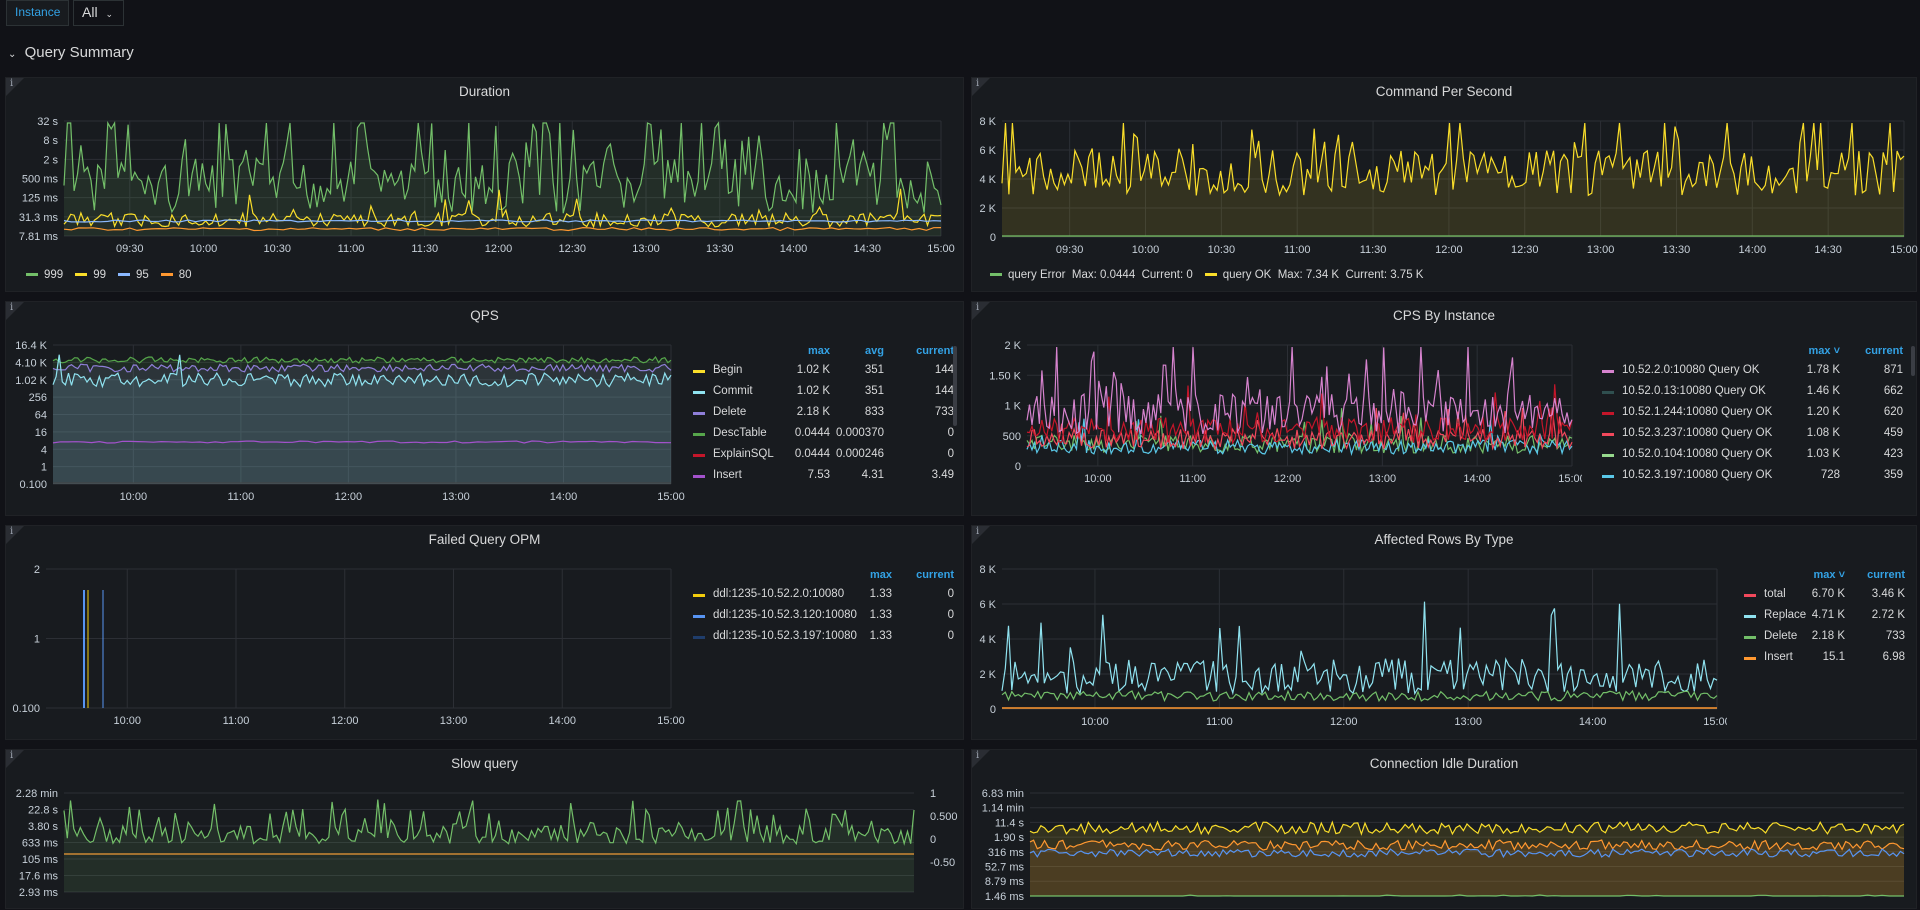  What do you see at coordinates (1753, 477) in the screenshot?
I see `legend-row: 10.52.3.197:10080 Query OK 728 359` at bounding box center [1753, 477].